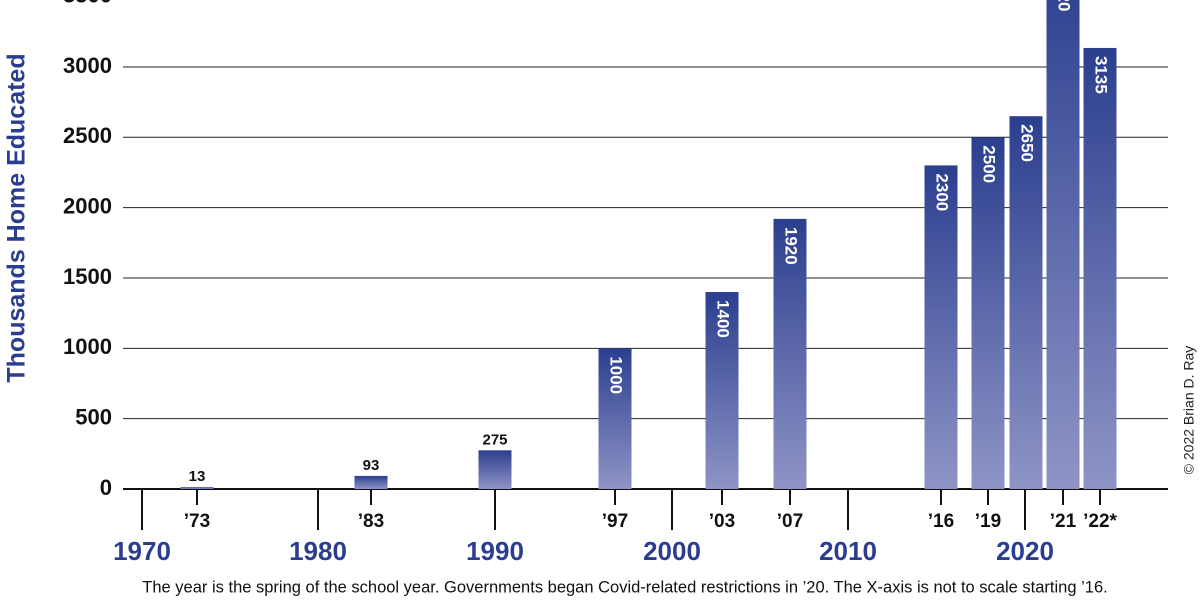  I want to click on x-tick-label: ’73, so click(197, 521).